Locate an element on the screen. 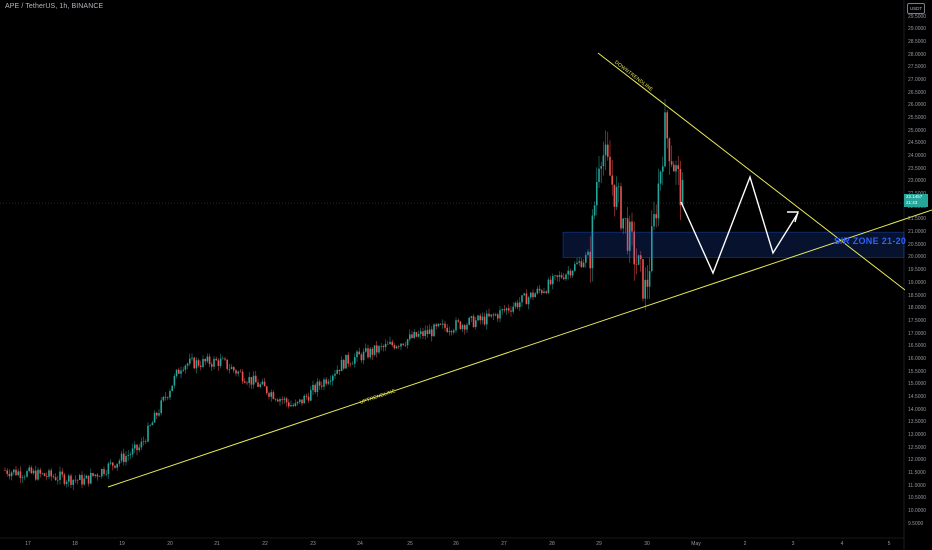 Image resolution: width=932 pixels, height=550 pixels. price-tick: 19.0000 is located at coordinates (917, 282).